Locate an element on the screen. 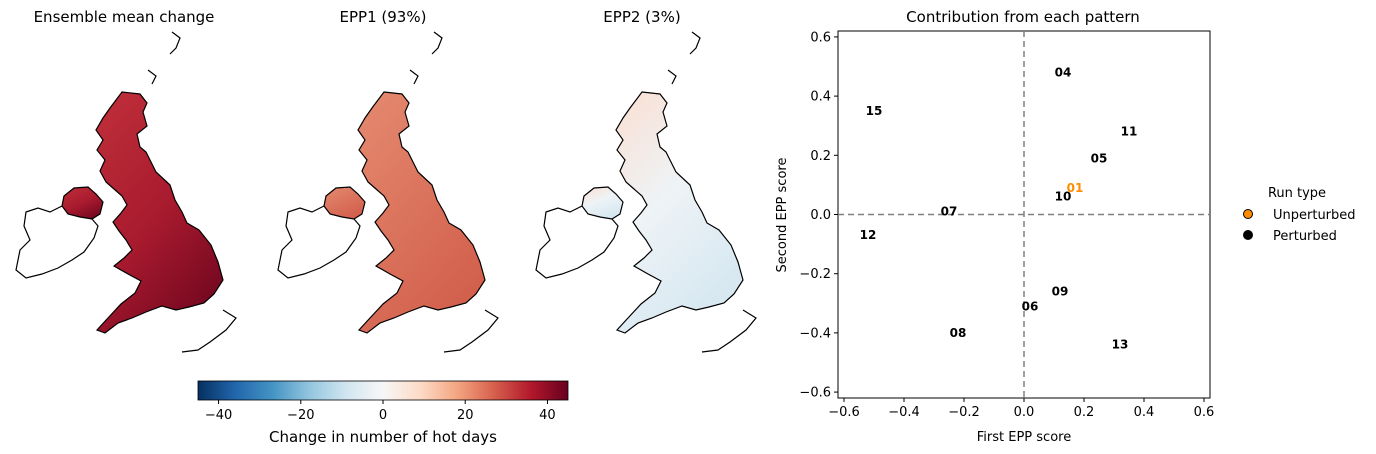  point-label-12: 12 is located at coordinates (868, 235).